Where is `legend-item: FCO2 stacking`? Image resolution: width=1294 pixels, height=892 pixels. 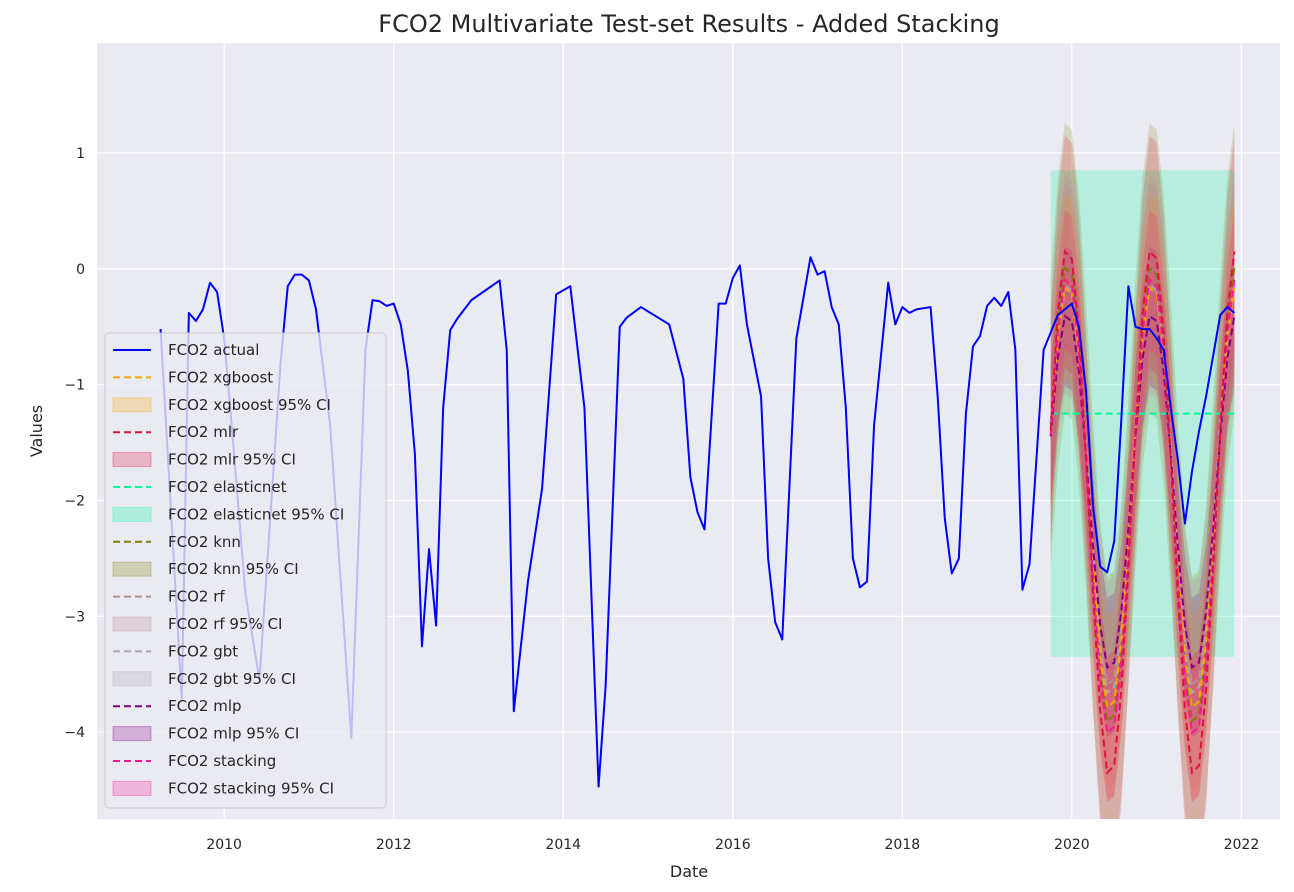 legend-item: FCO2 stacking is located at coordinates (194, 761).